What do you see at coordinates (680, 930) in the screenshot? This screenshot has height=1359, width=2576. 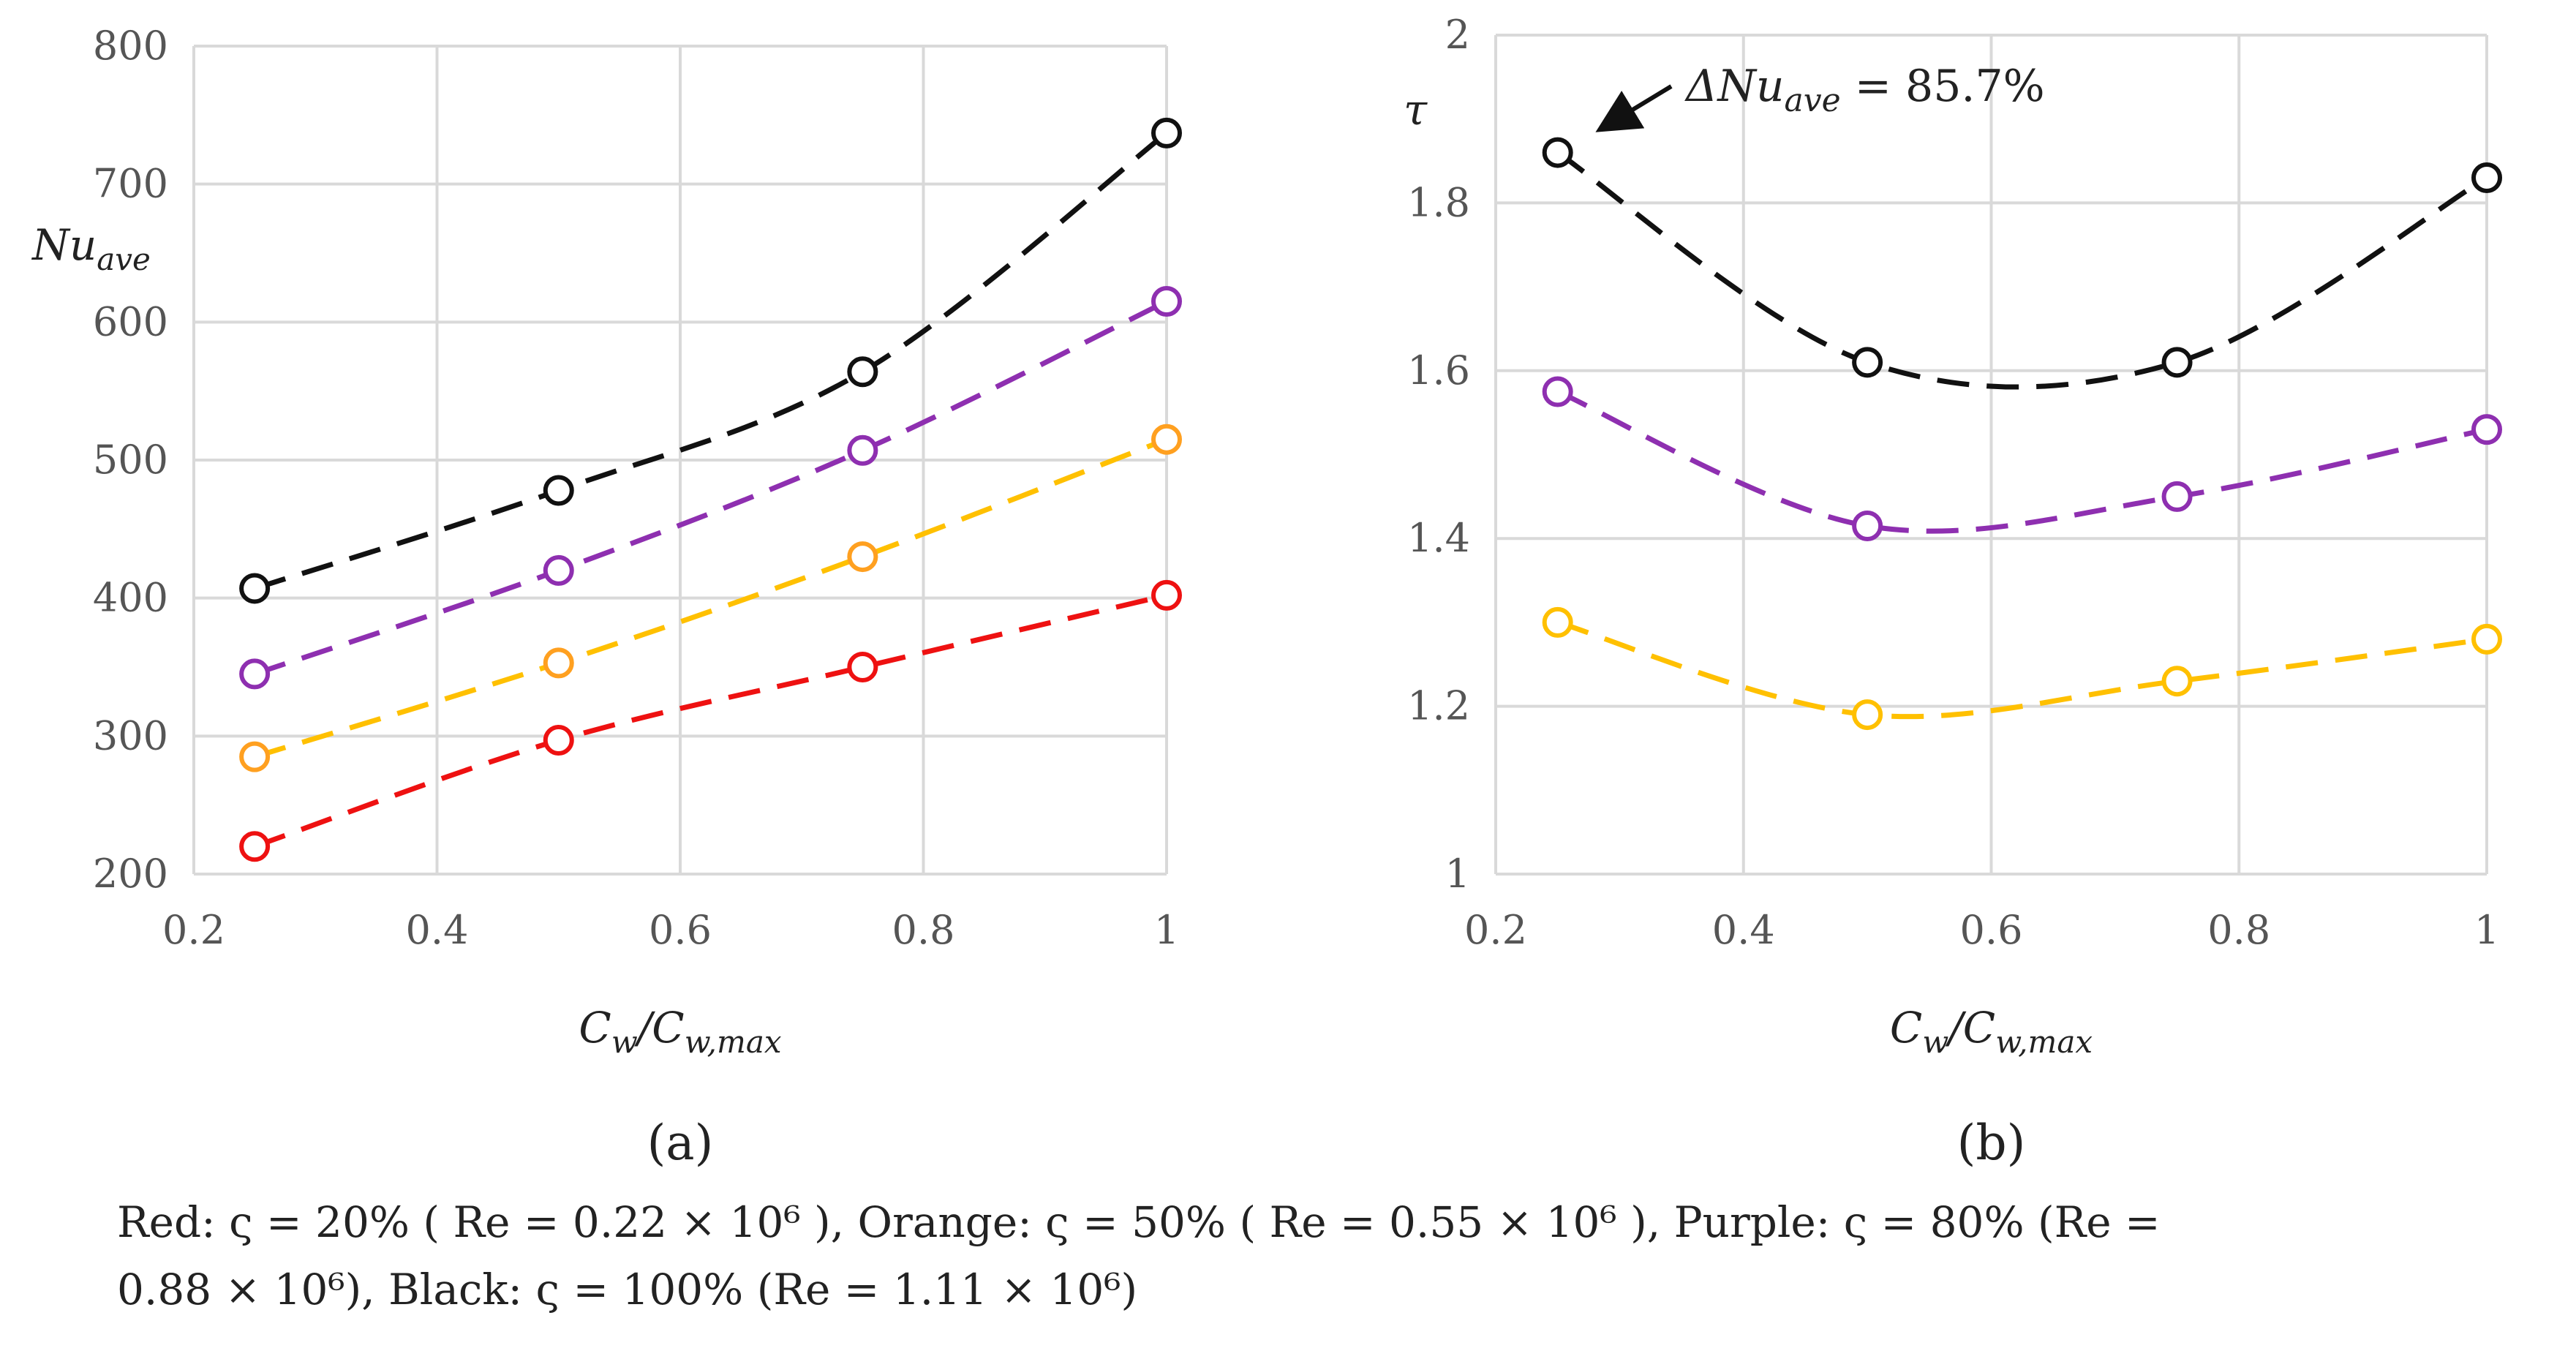 I see `x-tick-label-a: 0.6` at bounding box center [680, 930].